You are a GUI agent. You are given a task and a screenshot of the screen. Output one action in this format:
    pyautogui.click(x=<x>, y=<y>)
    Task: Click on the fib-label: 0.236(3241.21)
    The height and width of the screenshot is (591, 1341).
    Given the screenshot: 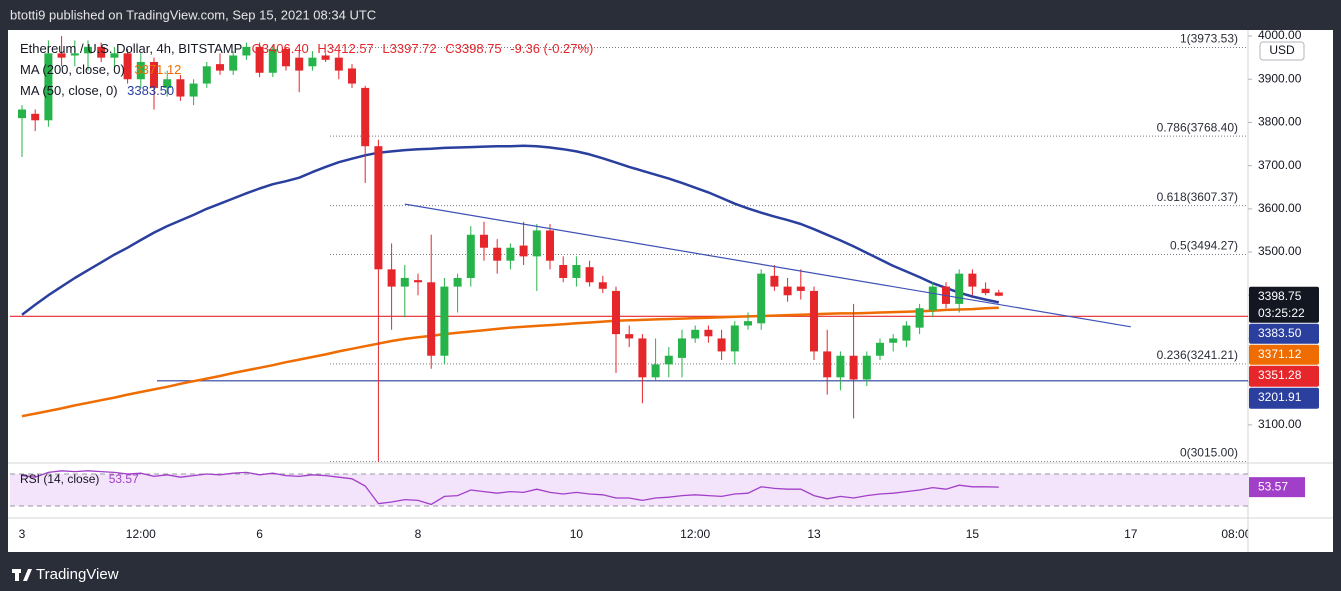 What is the action you would take?
    pyautogui.click(x=1197, y=355)
    